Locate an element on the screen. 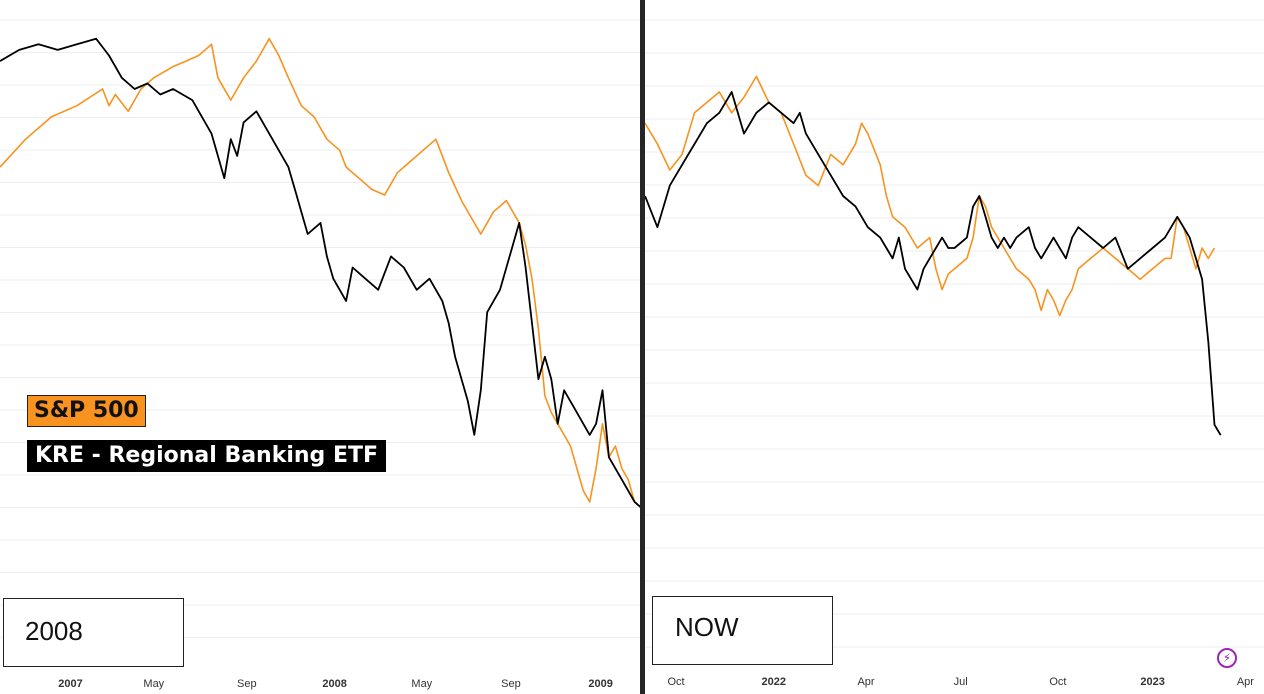 The height and width of the screenshot is (694, 1264). x-tick-label: 2007 is located at coordinates (70, 684).